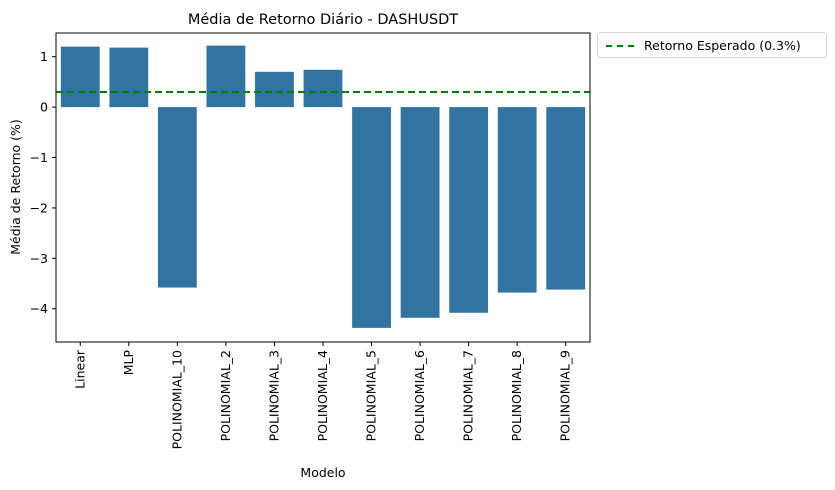 The height and width of the screenshot is (490, 835). Describe the element at coordinates (322, 472) in the screenshot. I see `x-axis-label: Modelo` at that location.